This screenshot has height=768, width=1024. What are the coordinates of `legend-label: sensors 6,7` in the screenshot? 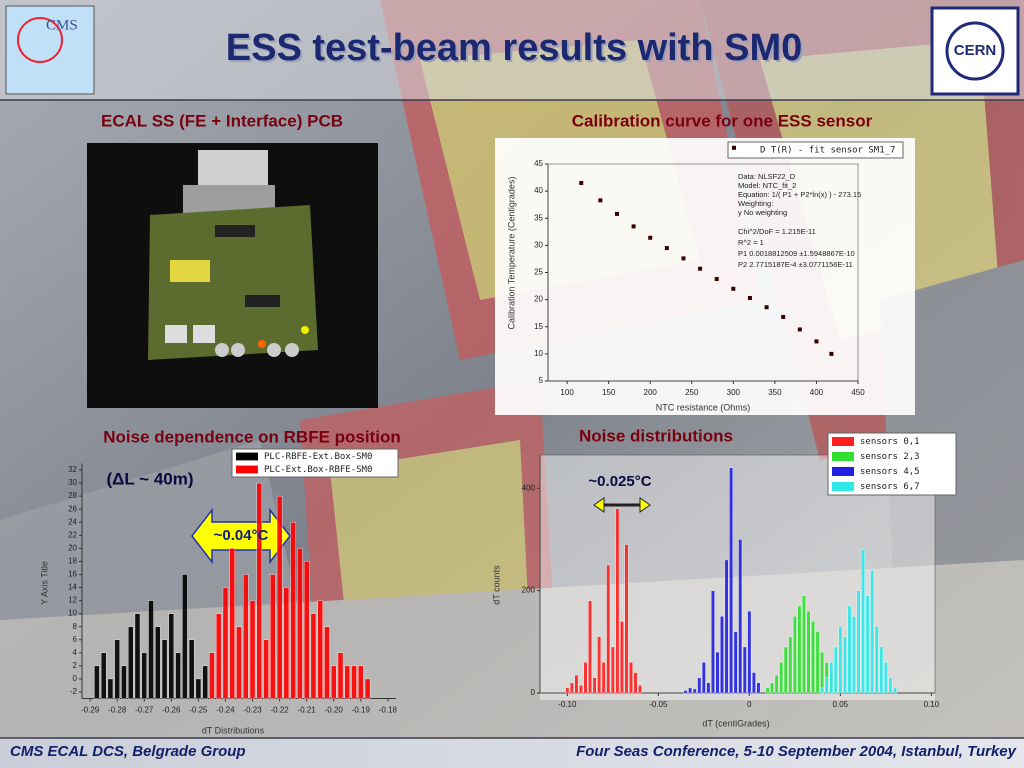 It's located at (890, 487).